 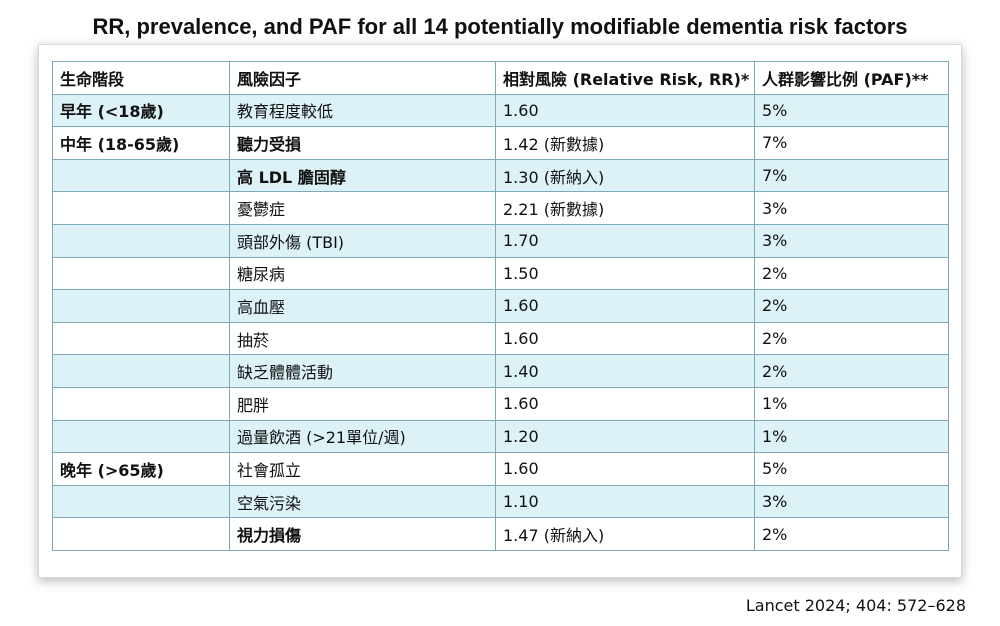 I want to click on cell-factor: 社會孤立, so click(x=362, y=469).